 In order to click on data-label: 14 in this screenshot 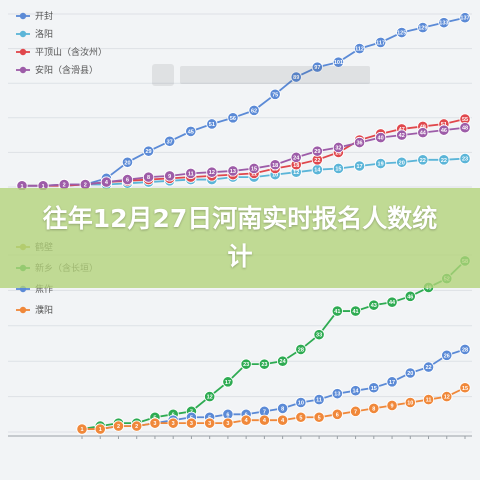, I will do `click(317, 171)`.